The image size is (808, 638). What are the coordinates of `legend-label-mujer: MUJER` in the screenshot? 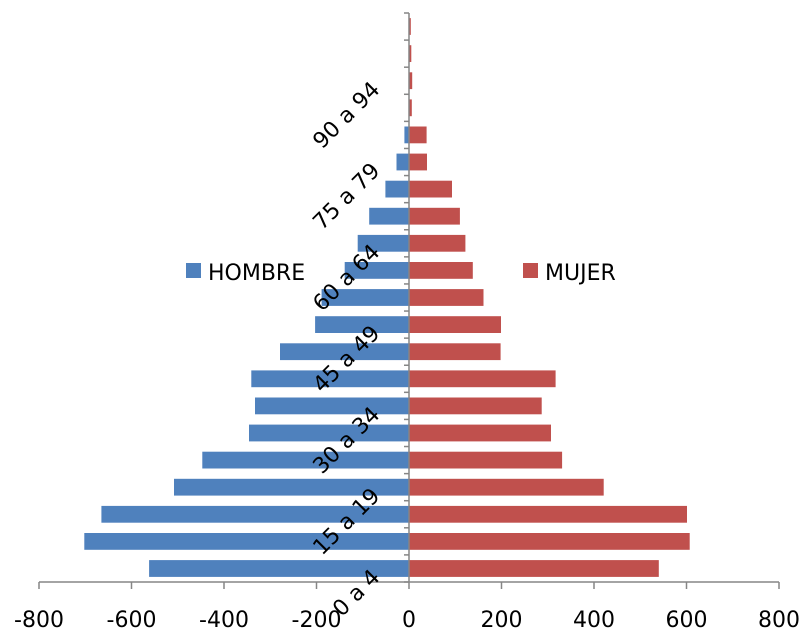 It's located at (580, 273).